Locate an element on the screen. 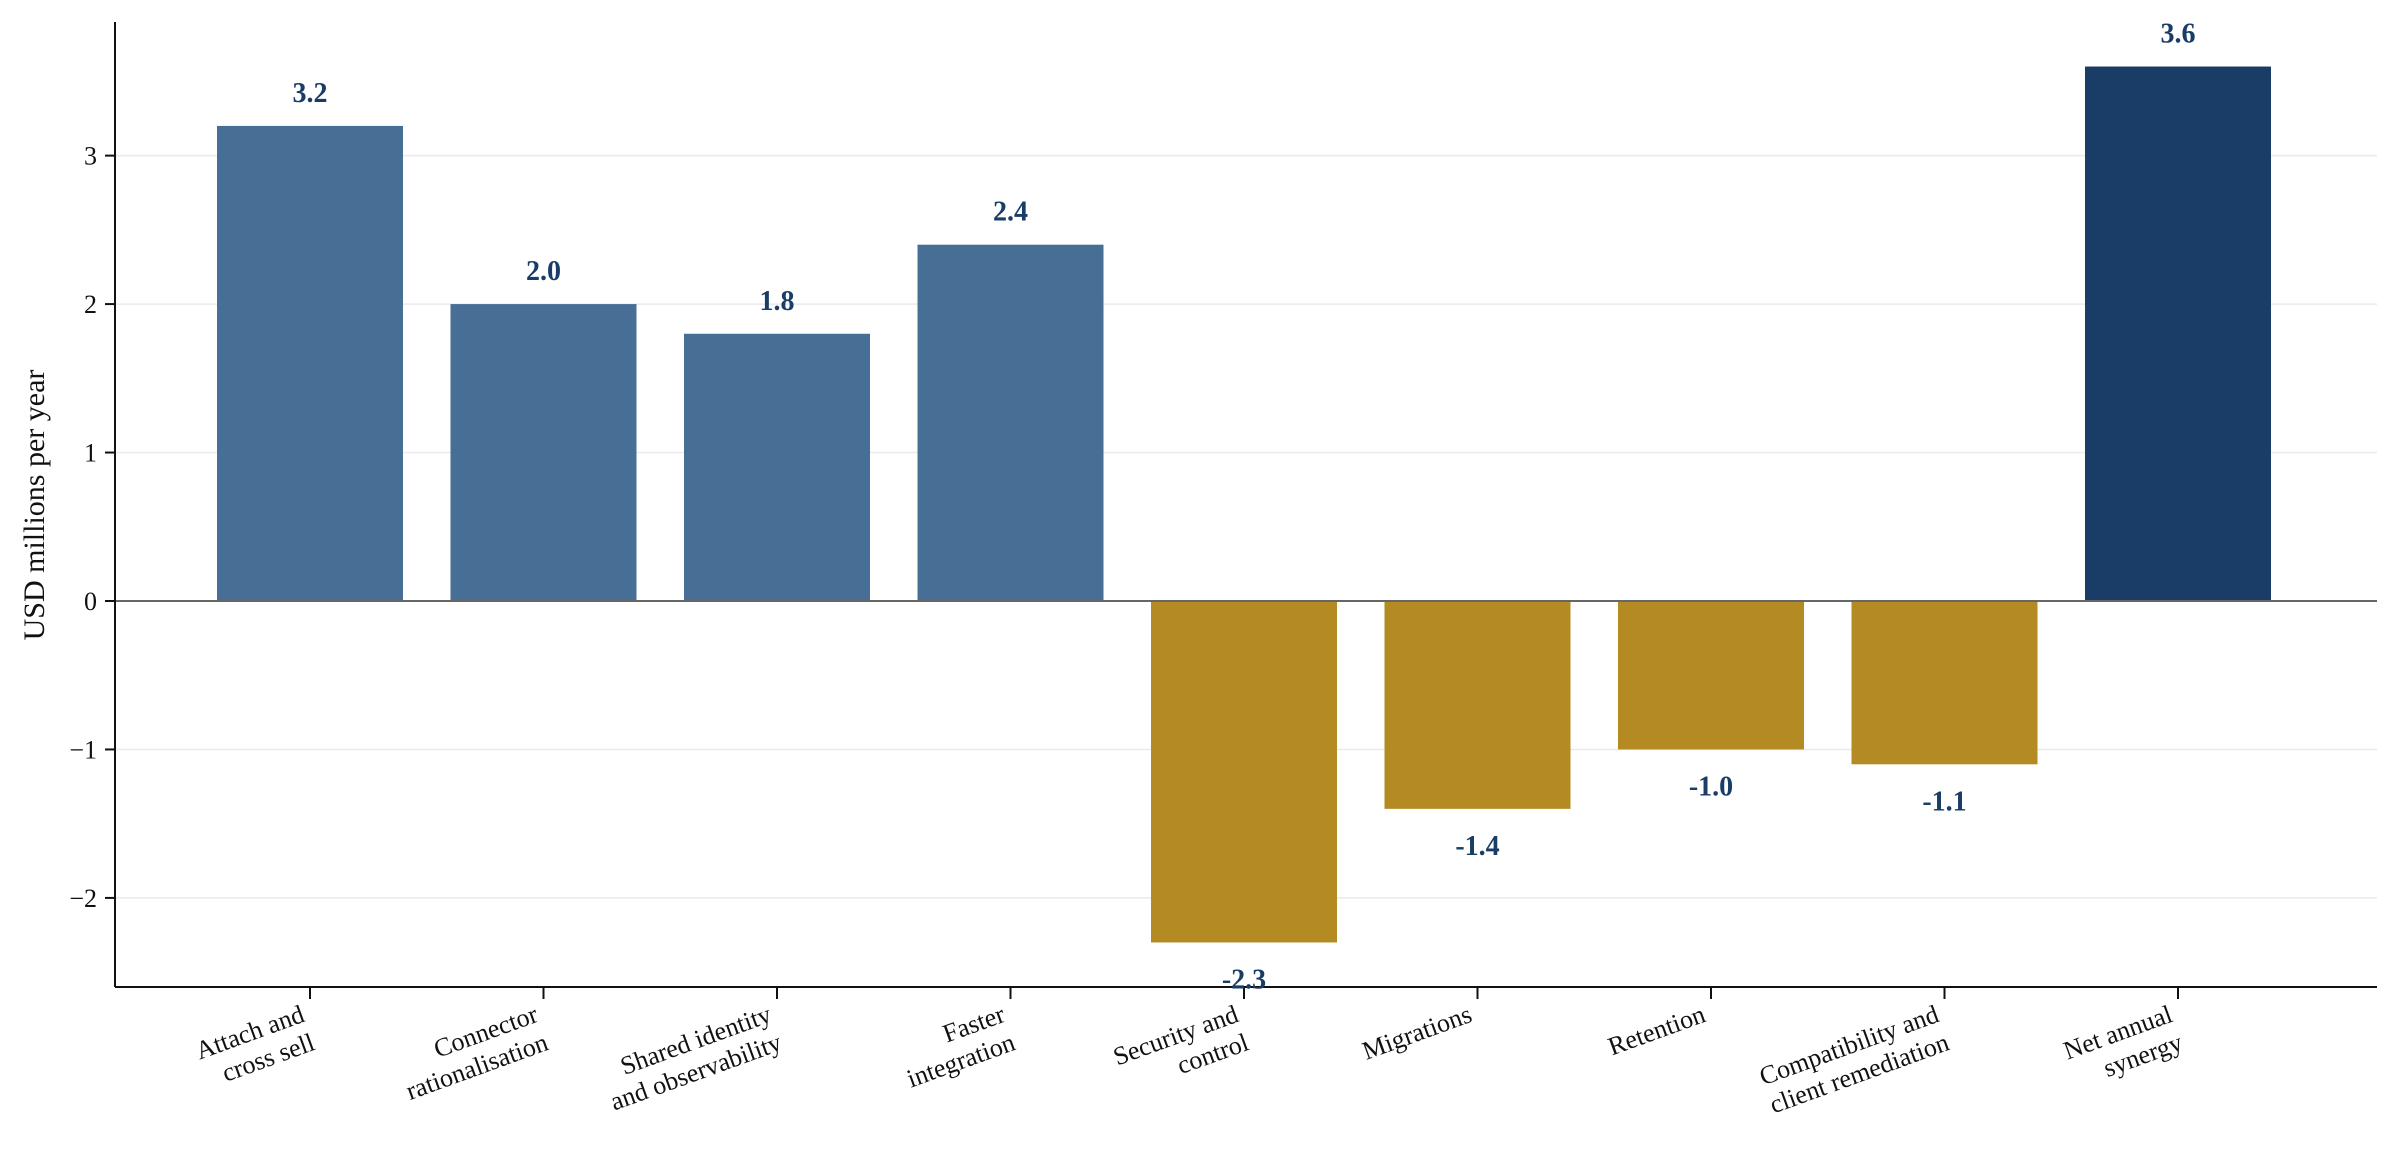 Image resolution: width=2397 pixels, height=1157 pixels. bar-value-label: -1.0 is located at coordinates (1711, 786).